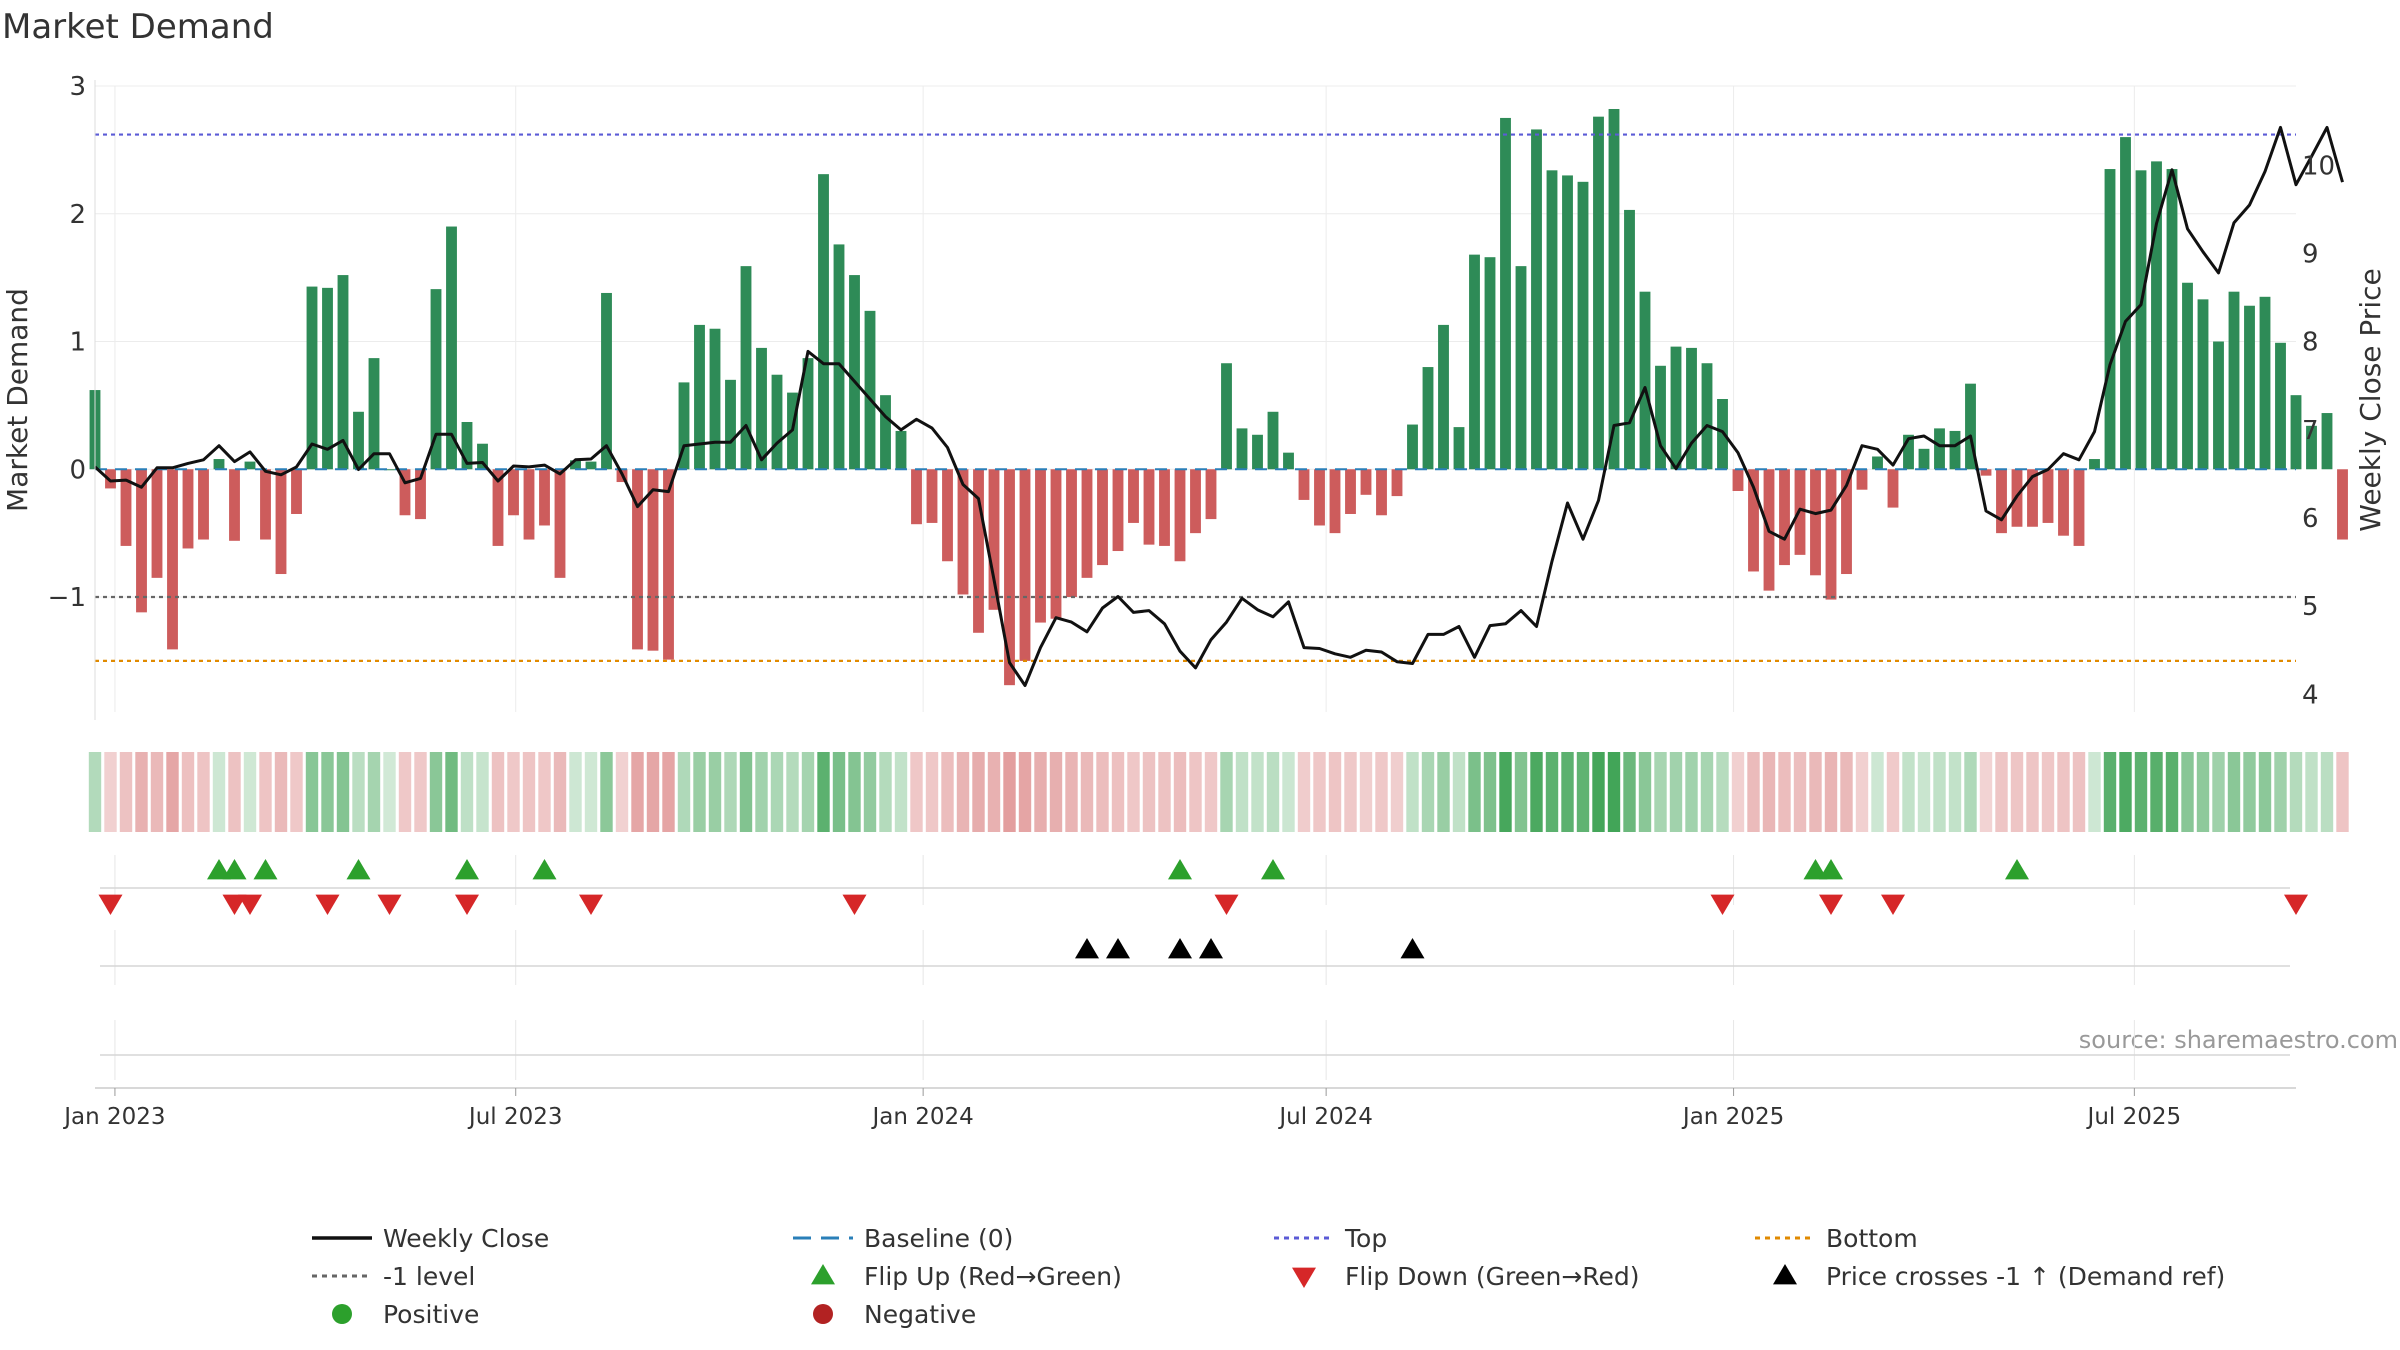 This screenshot has height=1350, width=2400. I want to click on left-axis-label: Market Demand, so click(17, 400).